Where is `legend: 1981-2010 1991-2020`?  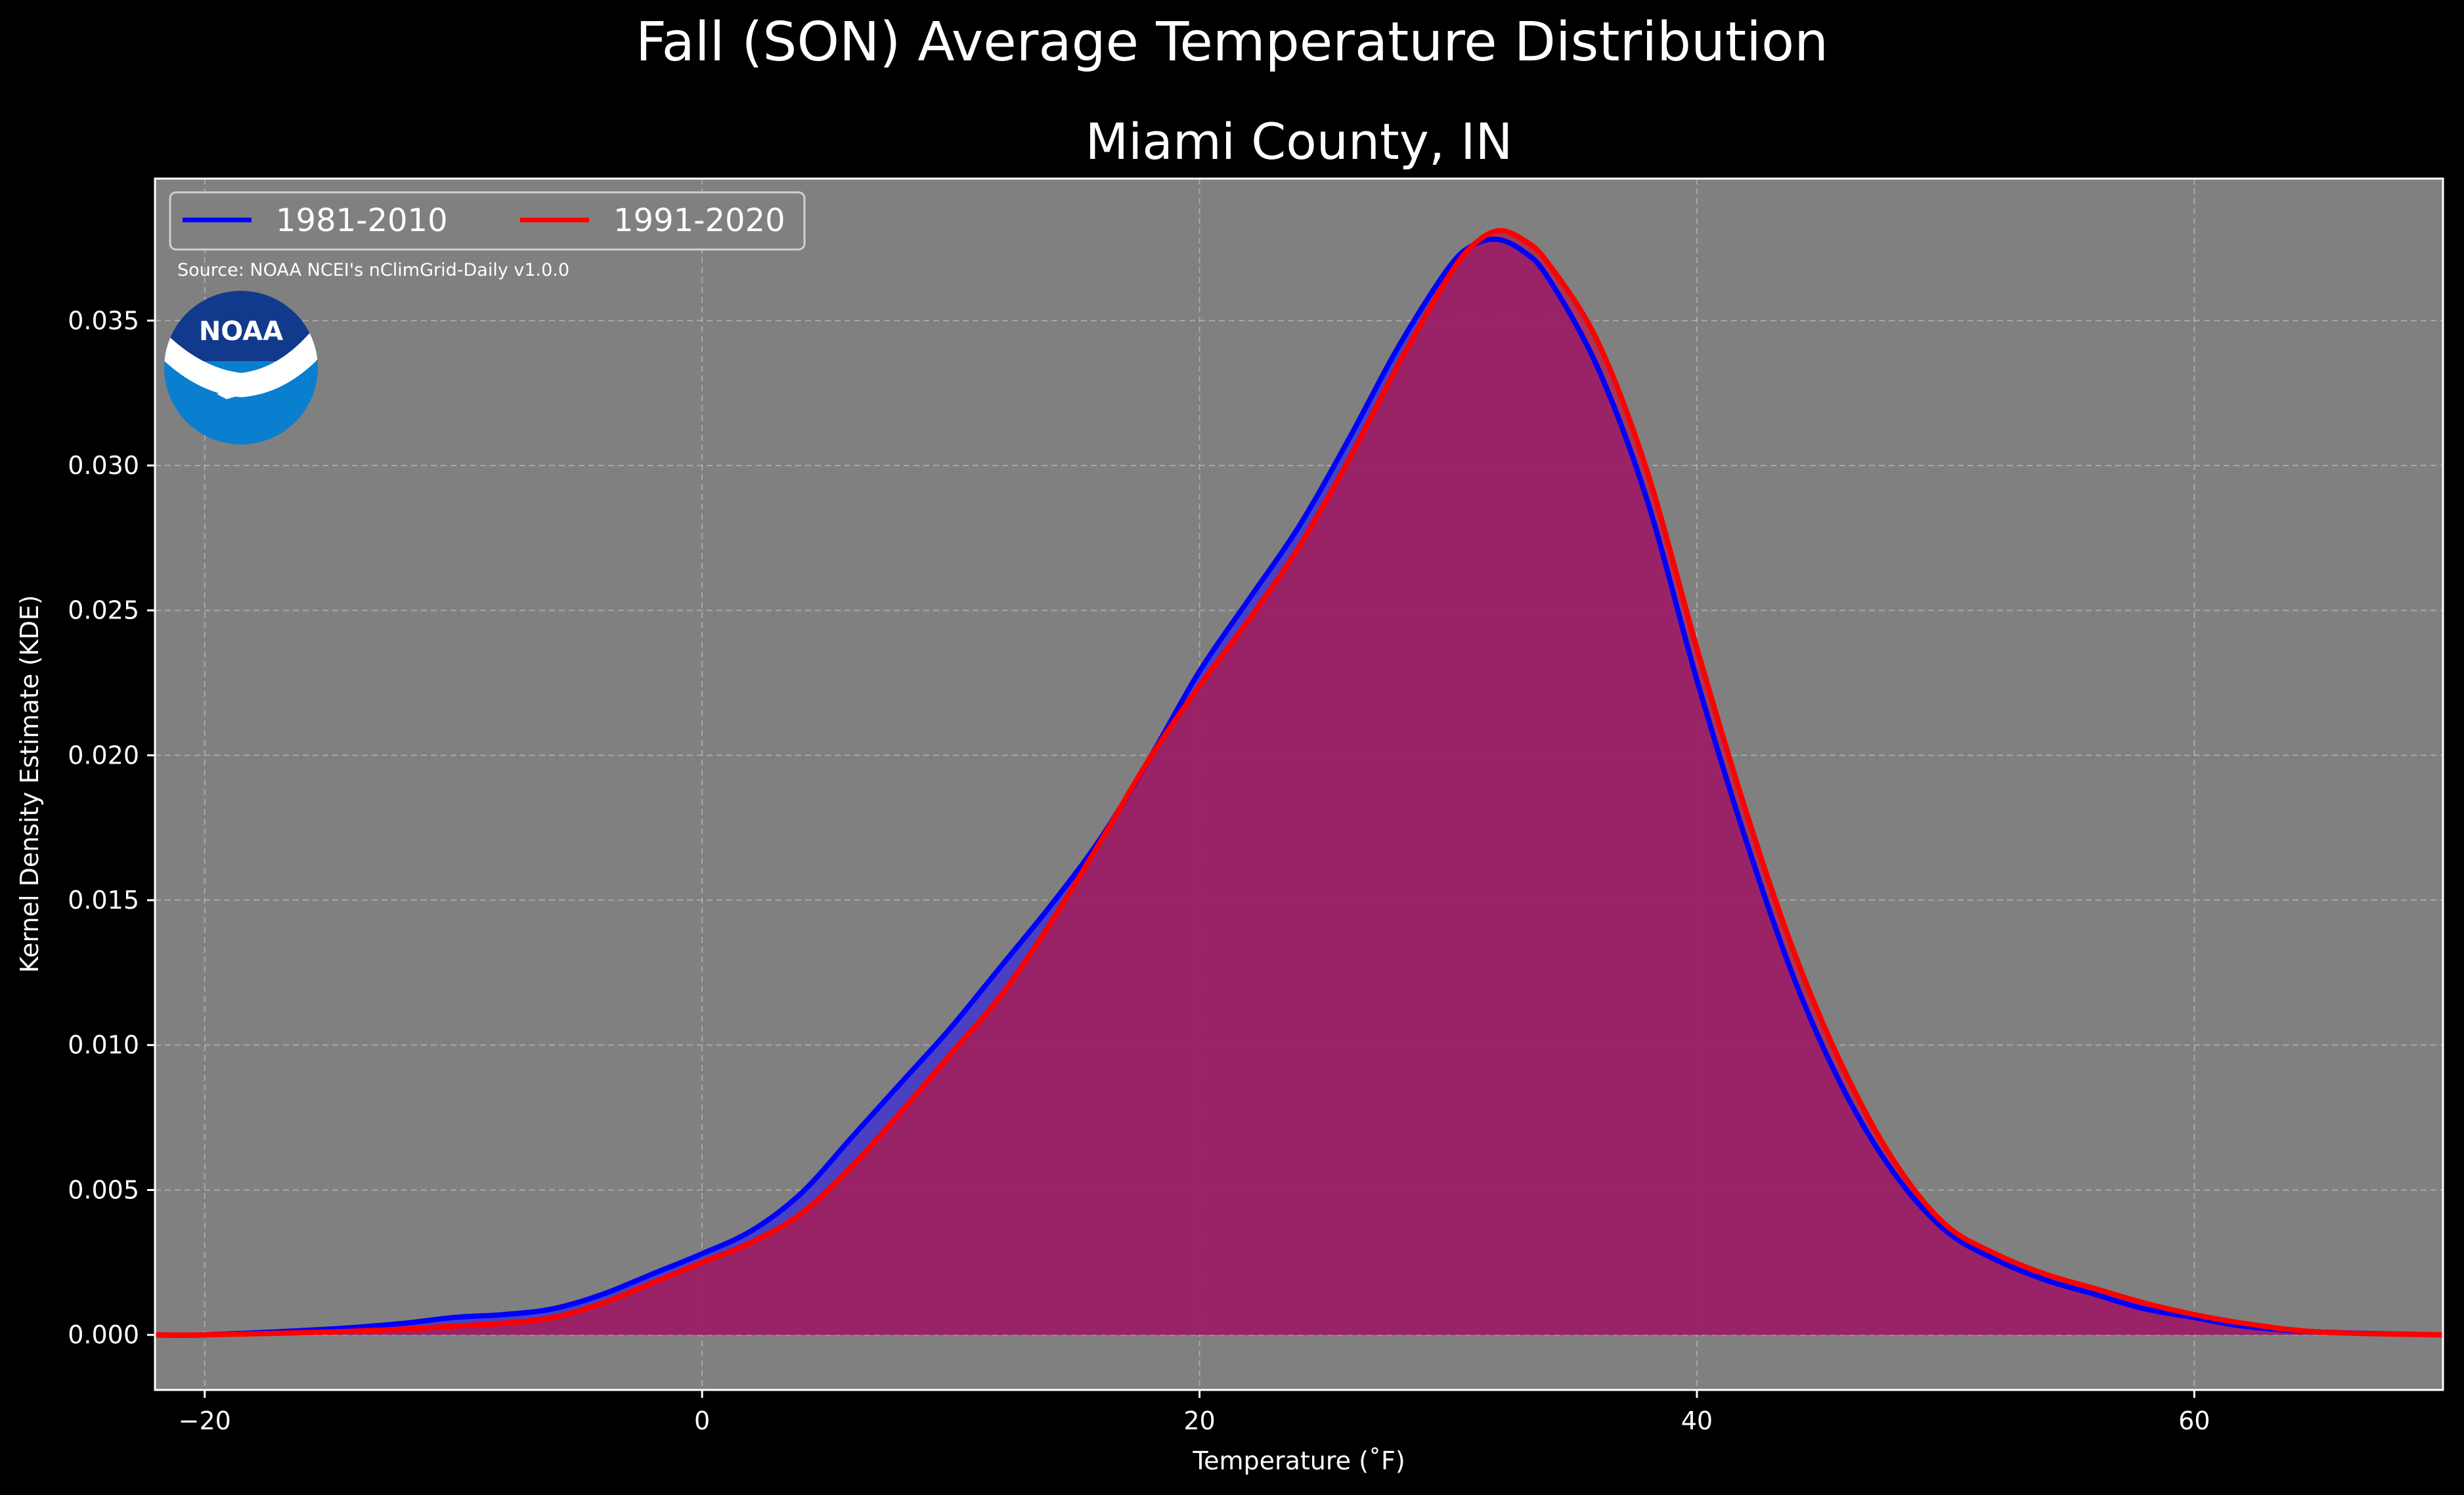 legend: 1981-2010 1991-2020 is located at coordinates (488, 221).